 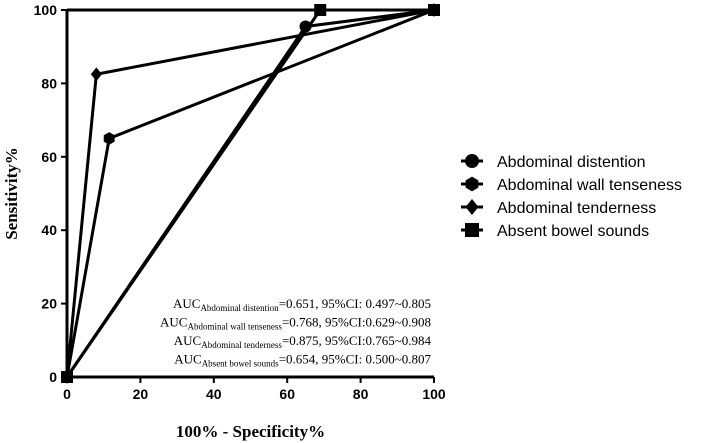 What do you see at coordinates (355, 303) in the screenshot?
I see `auc-value: =0.651, 95%CI: 0.497~0.805` at bounding box center [355, 303].